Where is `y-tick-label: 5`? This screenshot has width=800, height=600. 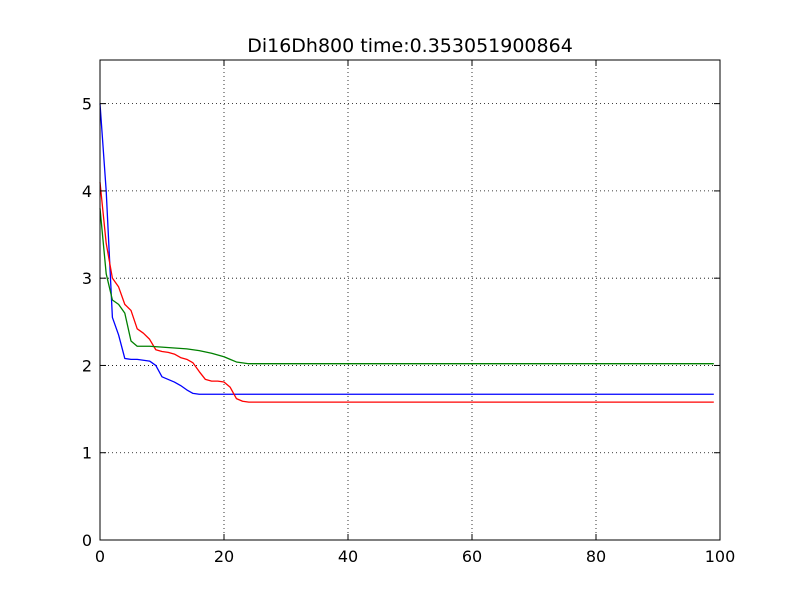
y-tick-label: 5 is located at coordinates (87, 104).